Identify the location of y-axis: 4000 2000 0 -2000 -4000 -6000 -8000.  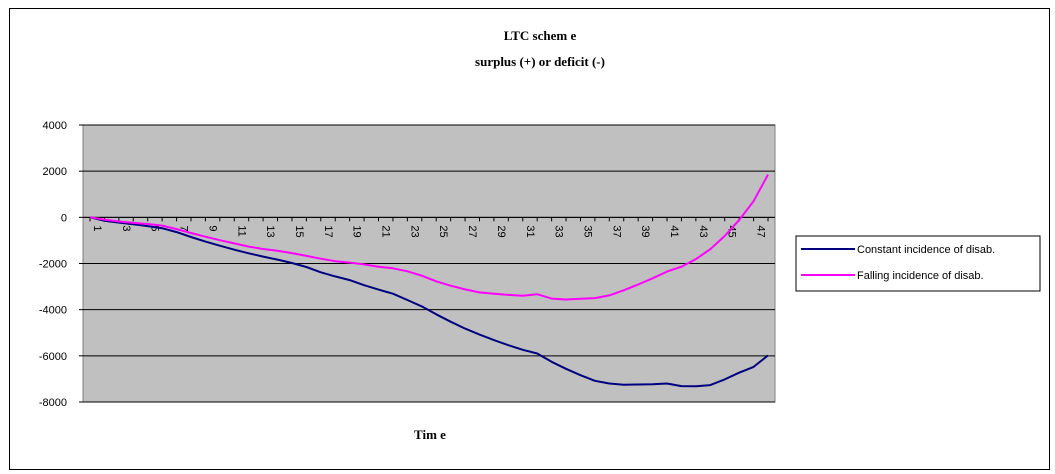
(61, 264).